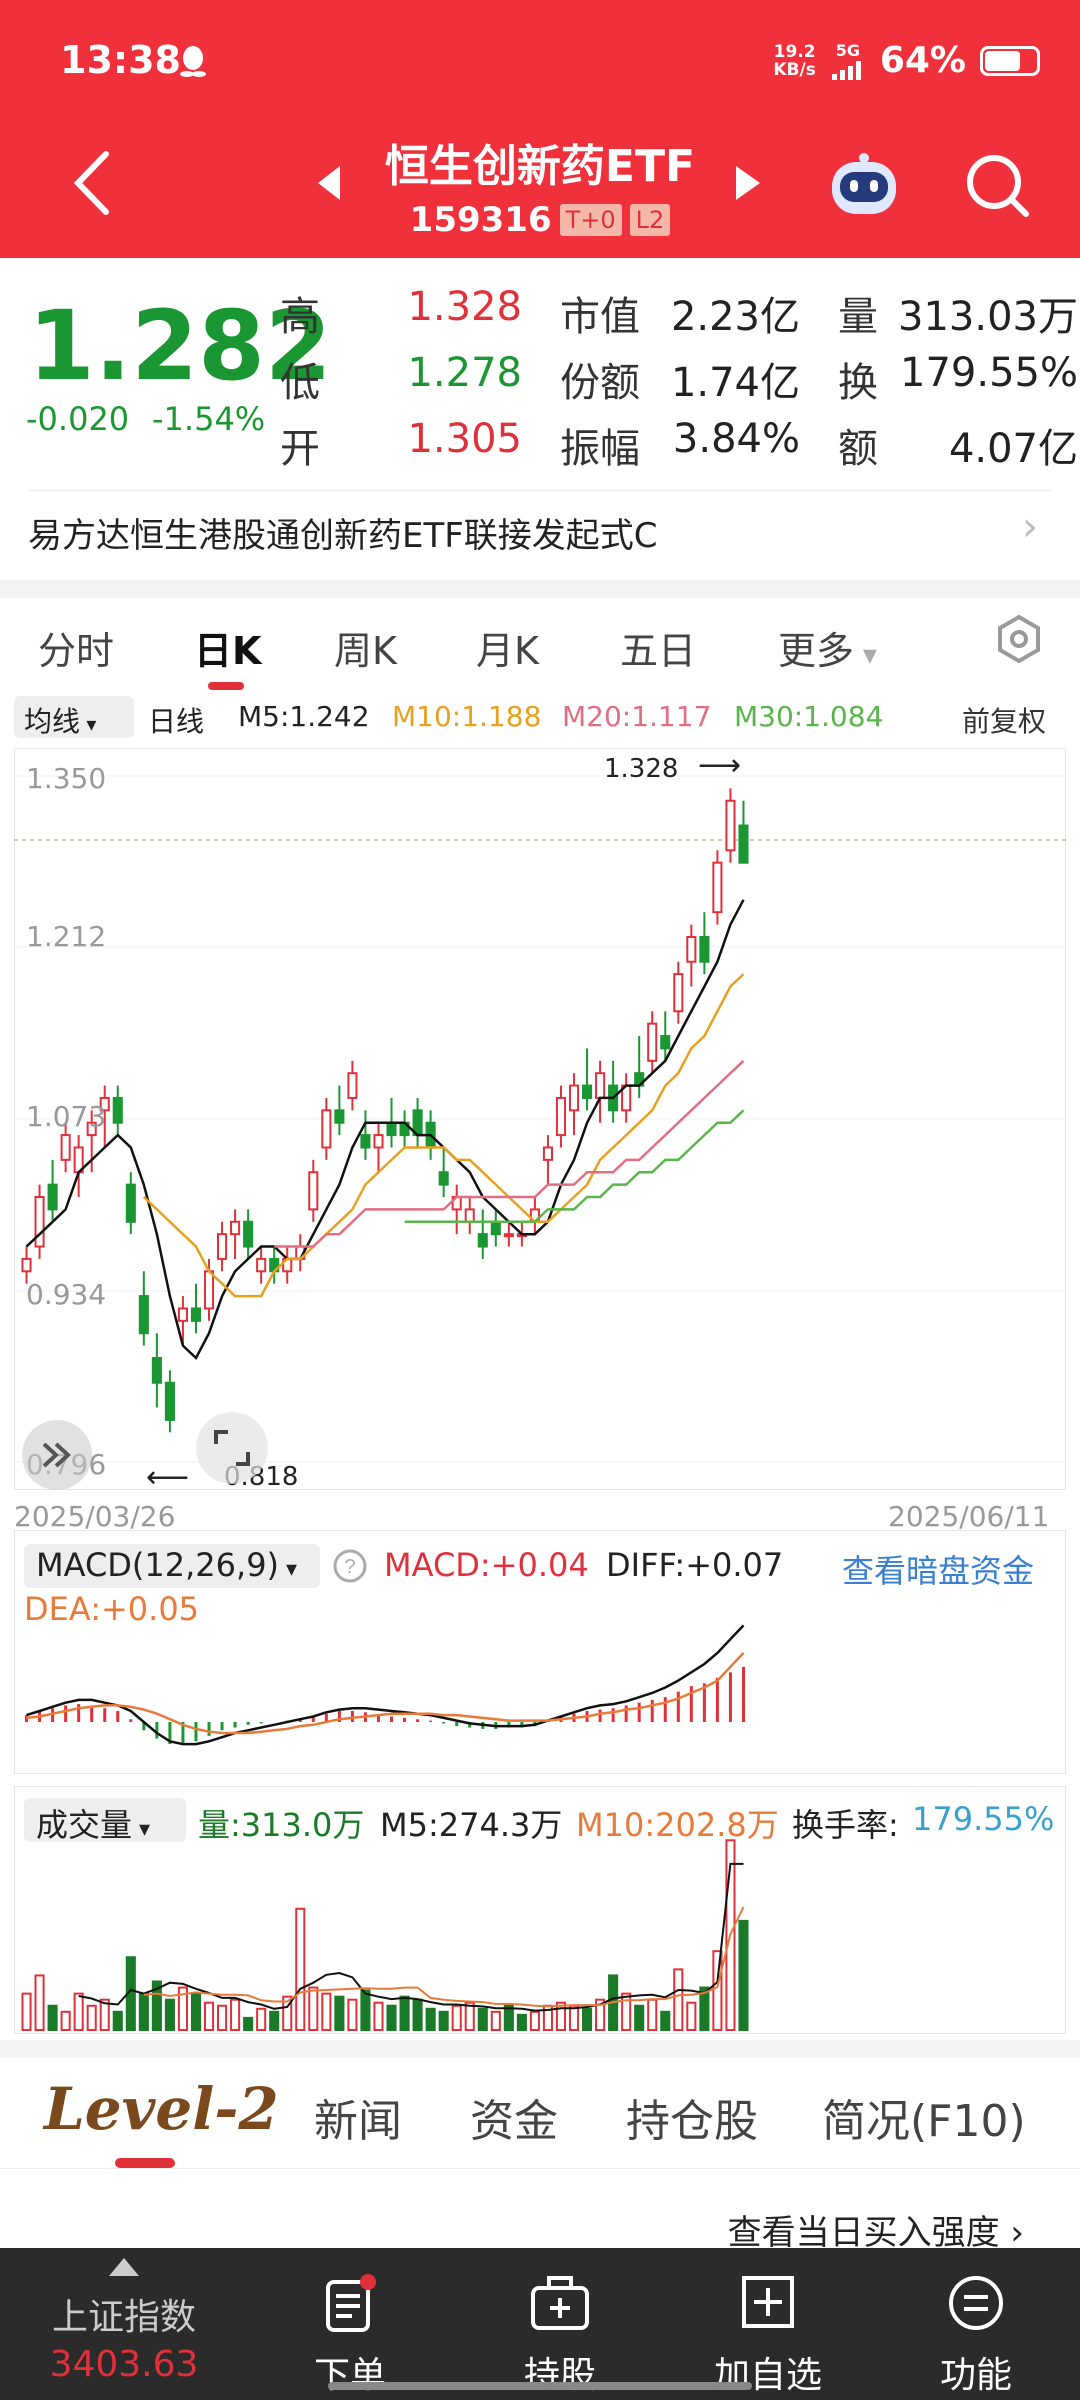 This screenshot has height=2400, width=1080. Describe the element at coordinates (57, 1455) in the screenshot. I see `expand-left-icon` at that location.